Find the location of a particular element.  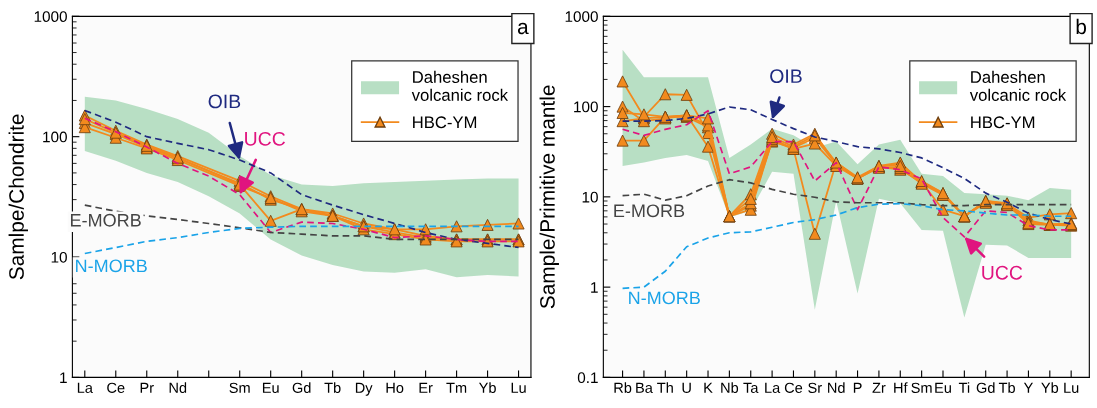

x-tick-label: Nb is located at coordinates (730, 387).